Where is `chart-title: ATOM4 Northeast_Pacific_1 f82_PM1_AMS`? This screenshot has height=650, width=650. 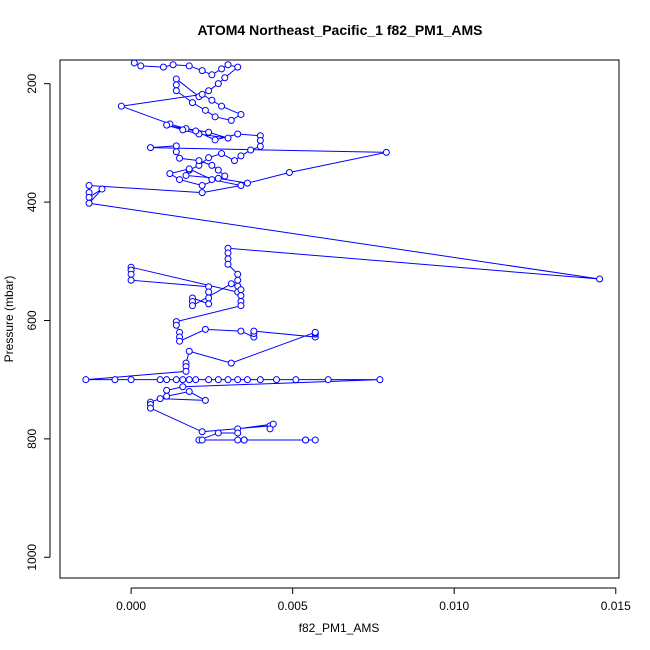 chart-title: ATOM4 Northeast_Pacific_1 f82_PM1_AMS is located at coordinates (339, 30).